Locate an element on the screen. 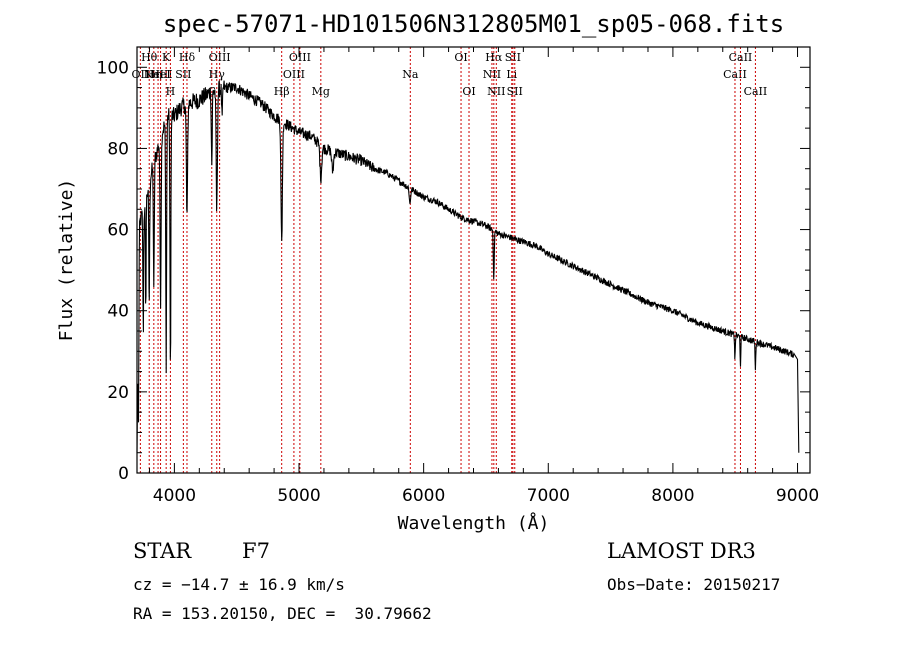  reference-line-label: HeI is located at coordinates (160, 74).